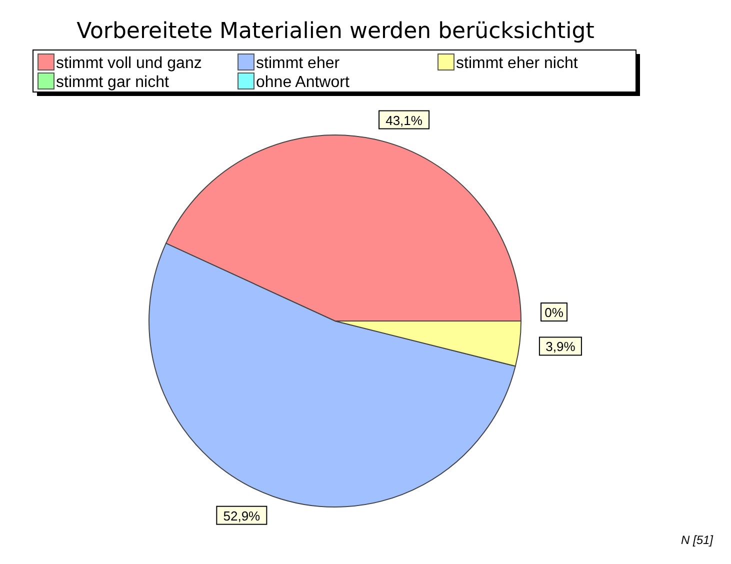 The width and height of the screenshot is (731, 564). I want to click on legend-label: stimmt gar nicht, so click(113, 82).